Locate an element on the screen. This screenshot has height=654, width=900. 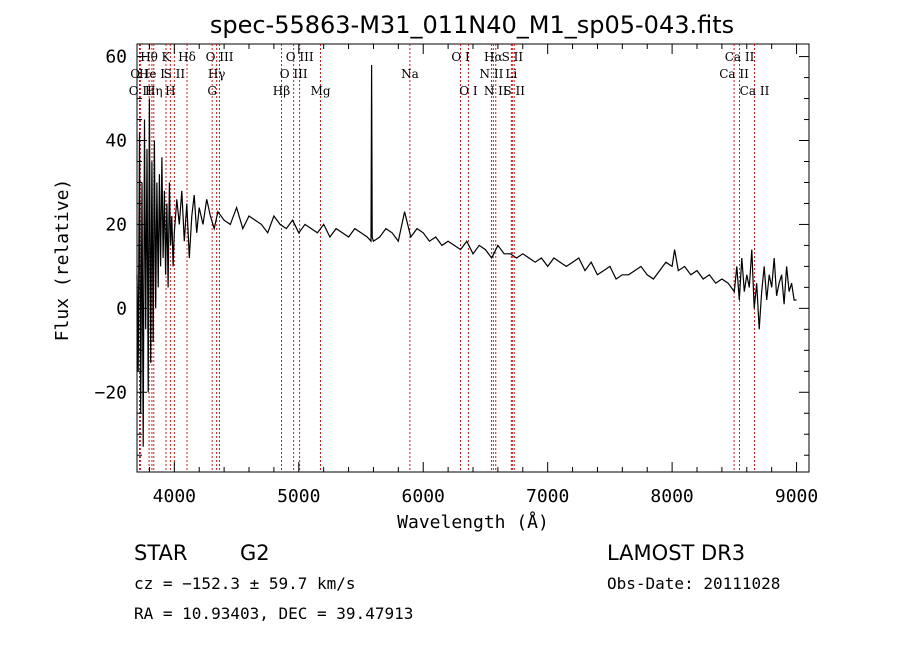
x-tick-label: 9000 is located at coordinates (796, 496).